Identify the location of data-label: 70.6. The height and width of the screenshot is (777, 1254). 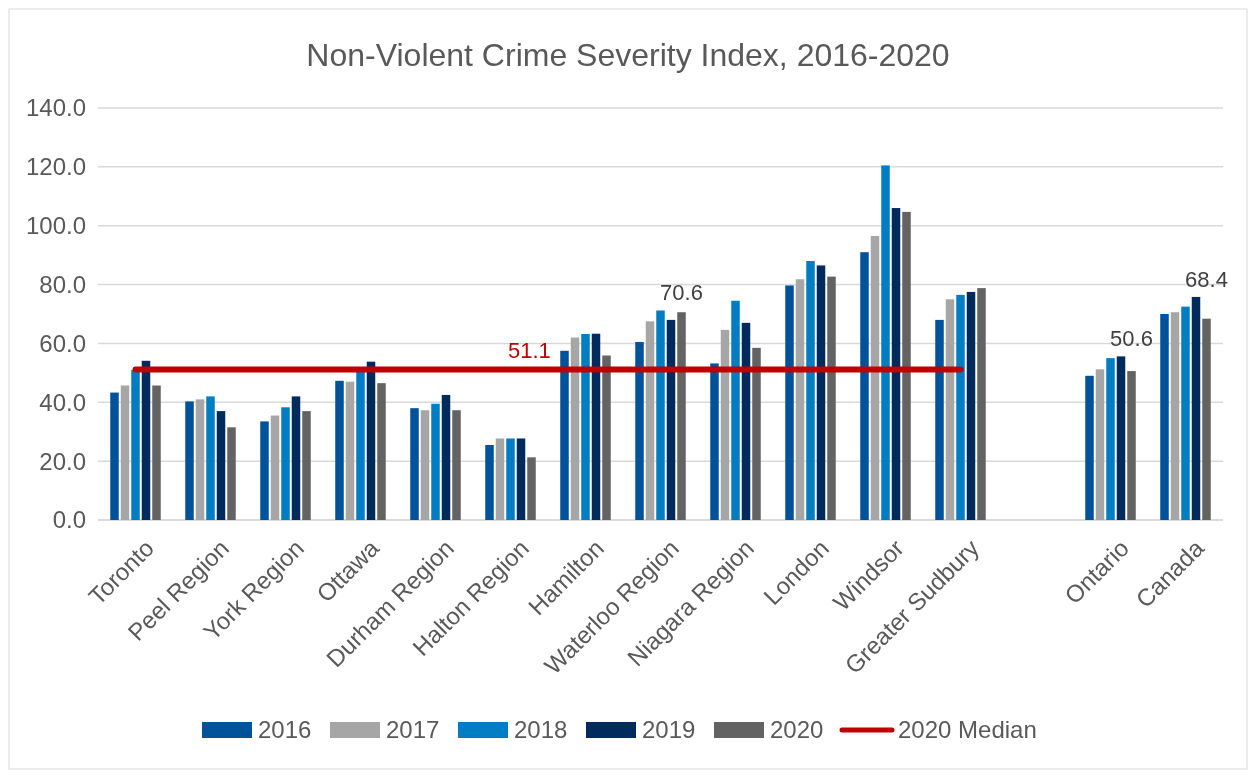
(681, 293).